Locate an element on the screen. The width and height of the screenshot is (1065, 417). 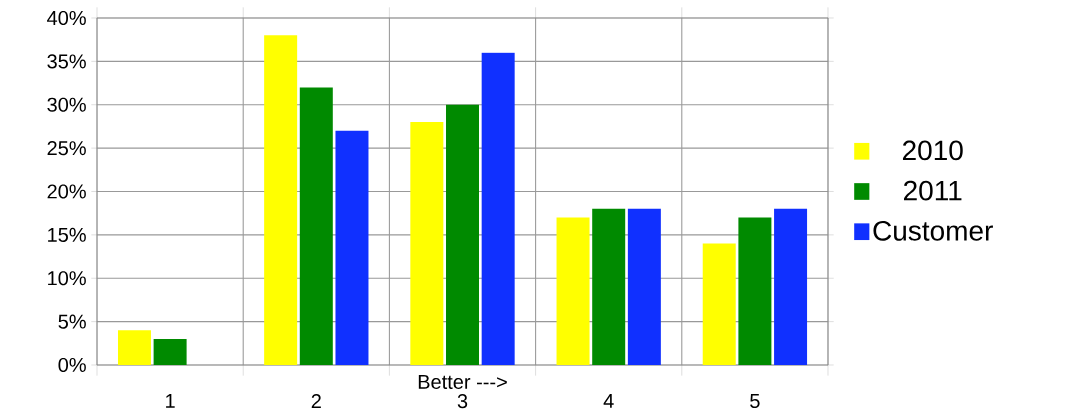
y-tick-label: 30% is located at coordinates (66, 104).